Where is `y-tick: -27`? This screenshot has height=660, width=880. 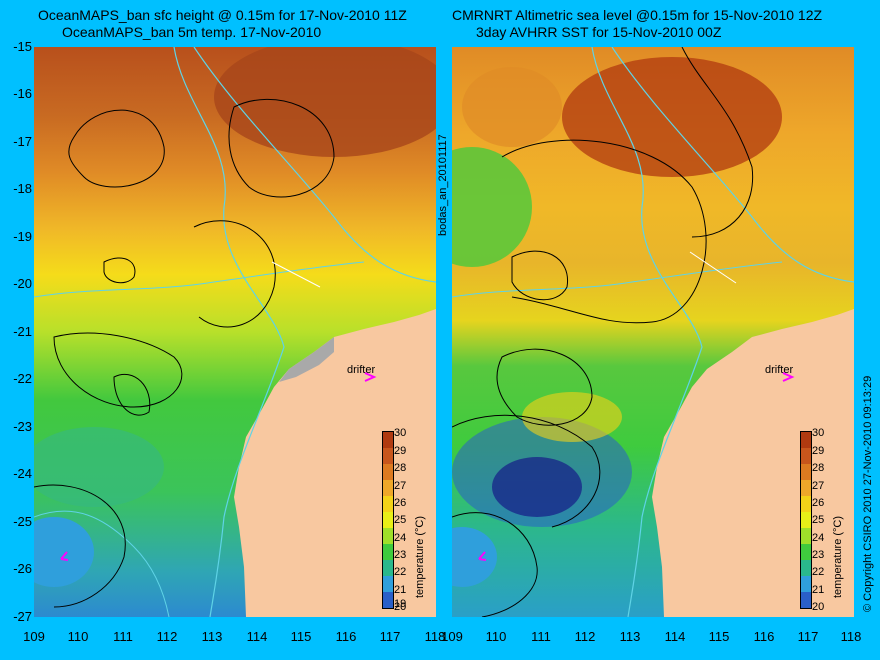 y-tick: -27 is located at coordinates (22, 616).